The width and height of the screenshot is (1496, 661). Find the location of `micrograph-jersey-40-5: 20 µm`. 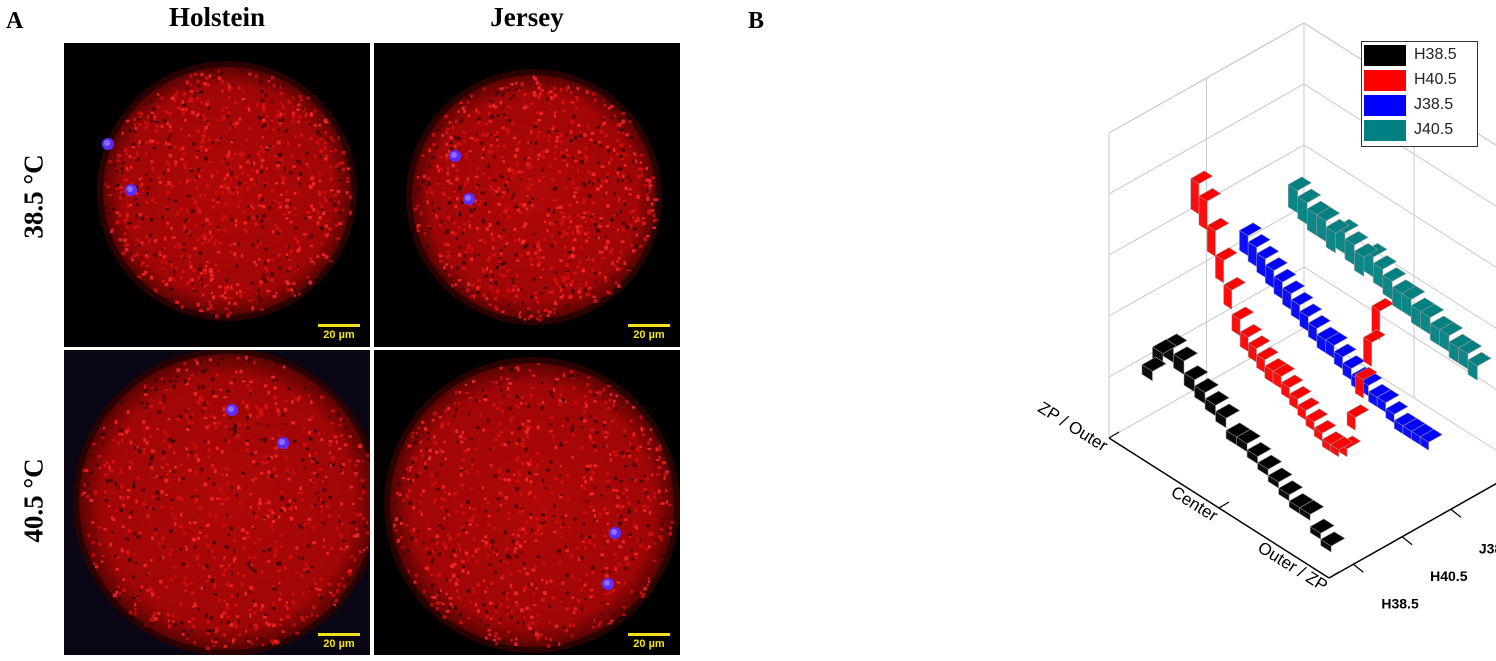

micrograph-jersey-40-5: 20 µm is located at coordinates (527, 502).